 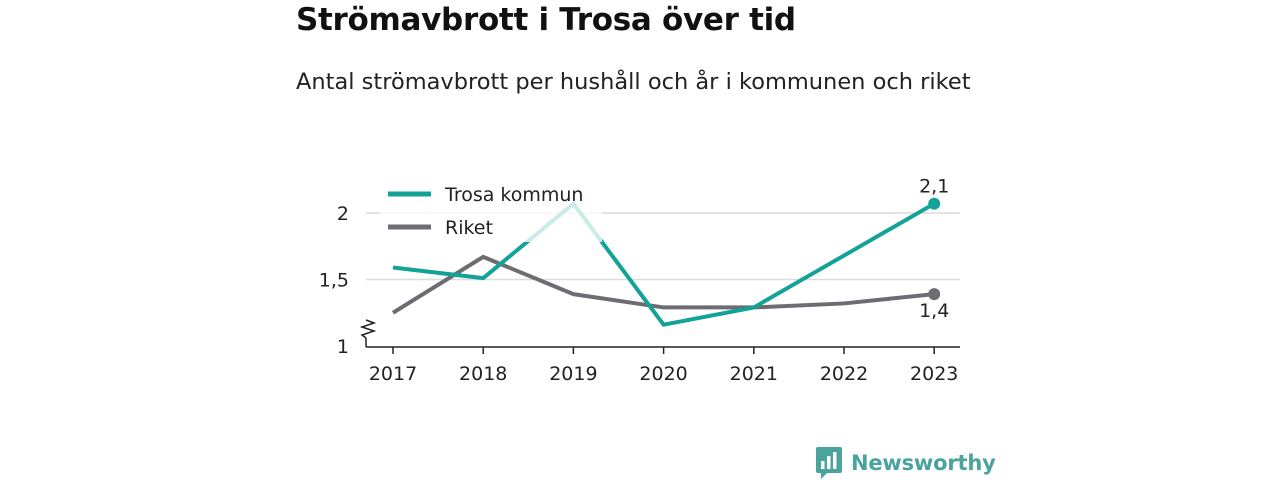 I want to click on legend-background, so click(x=491, y=209).